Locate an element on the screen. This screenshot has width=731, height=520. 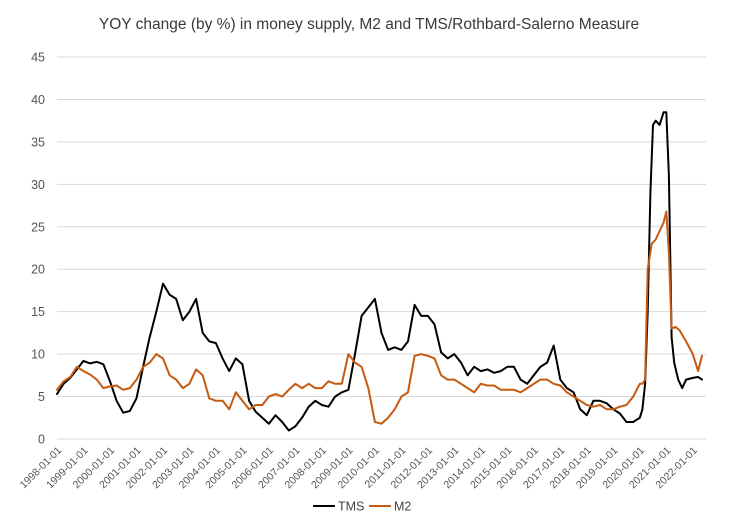
legend-label-tms: TMS is located at coordinates (351, 507).